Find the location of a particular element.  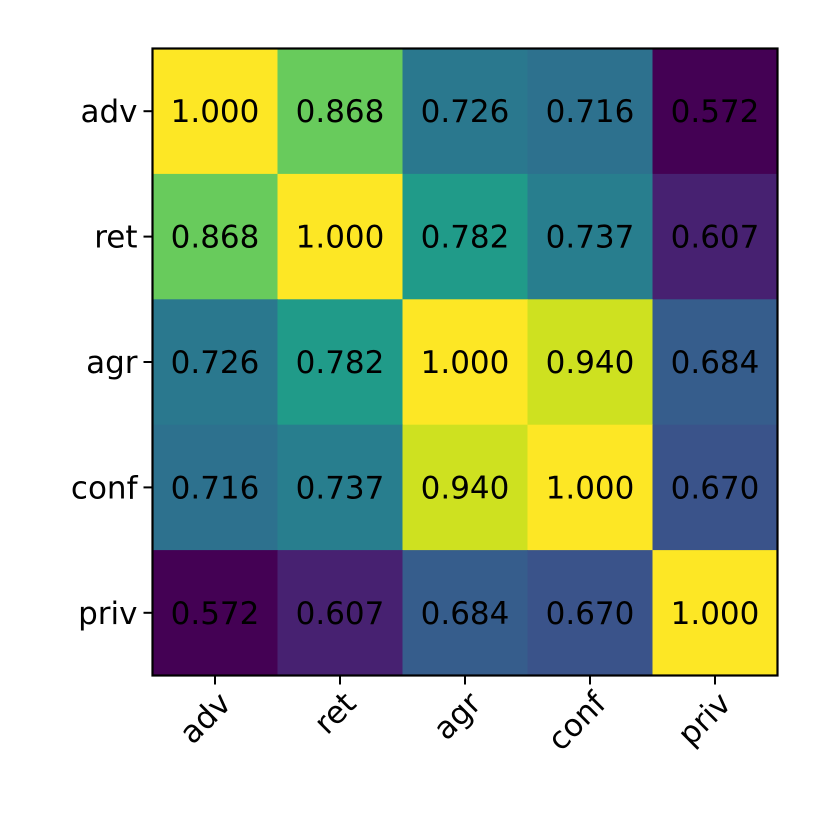

heatmap-cell-conf-priv is located at coordinates (715, 487).